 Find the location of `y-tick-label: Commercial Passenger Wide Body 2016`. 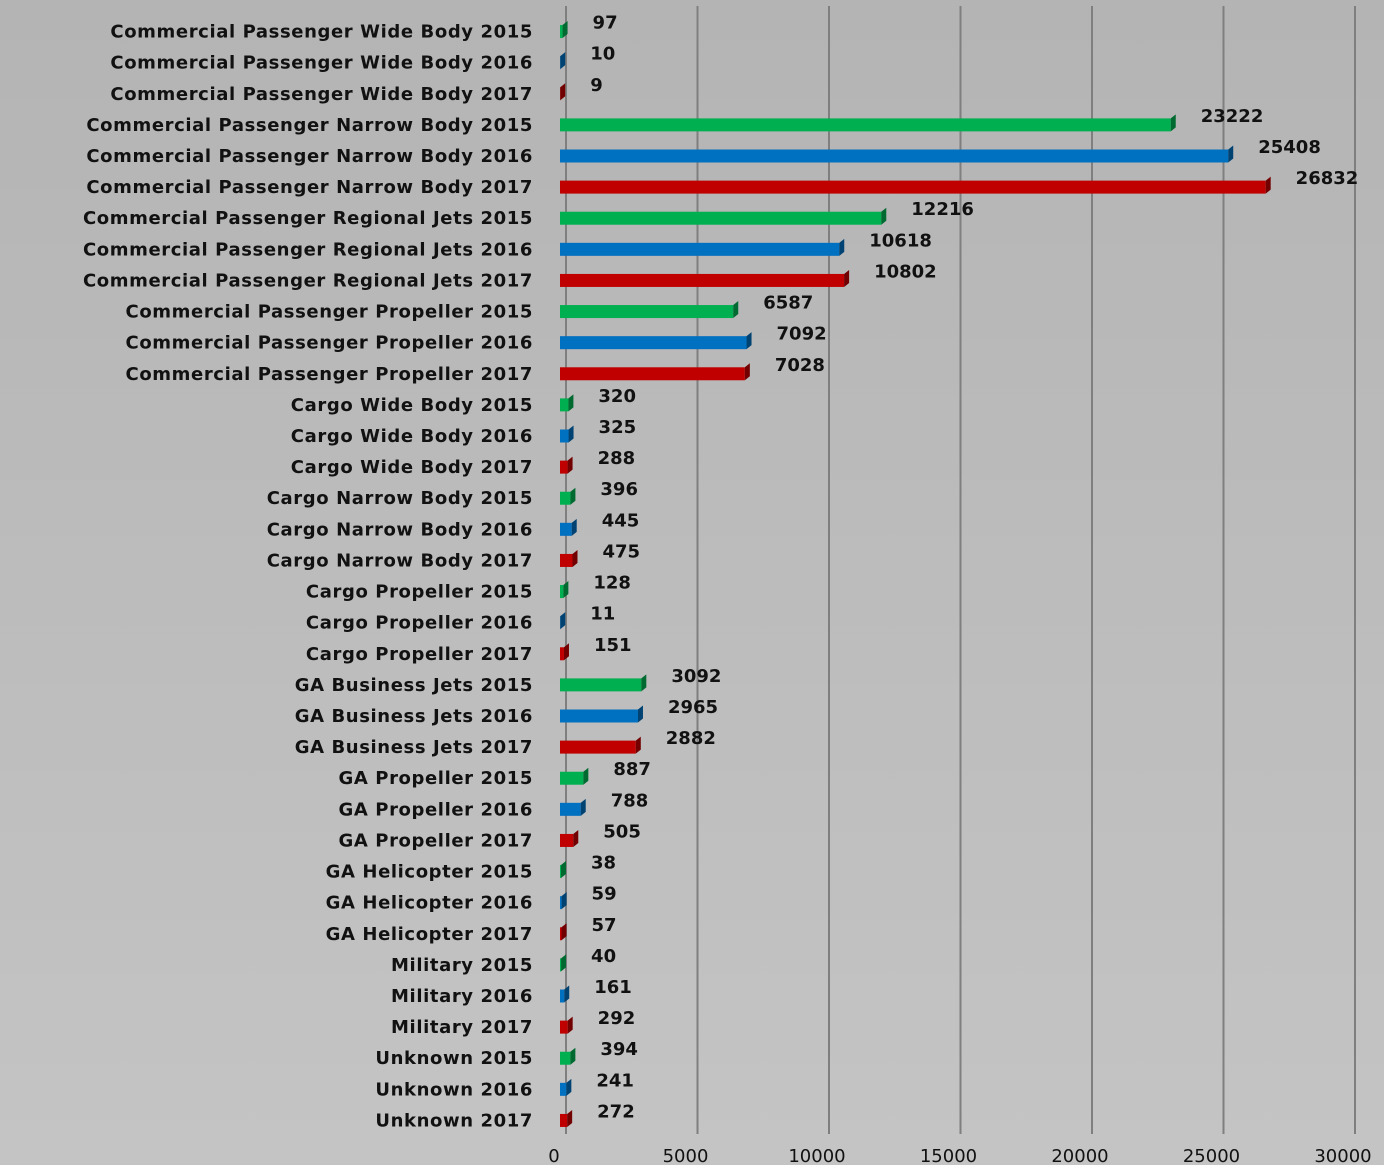

y-tick-label: Commercial Passenger Wide Body 2016 is located at coordinates (321, 63).